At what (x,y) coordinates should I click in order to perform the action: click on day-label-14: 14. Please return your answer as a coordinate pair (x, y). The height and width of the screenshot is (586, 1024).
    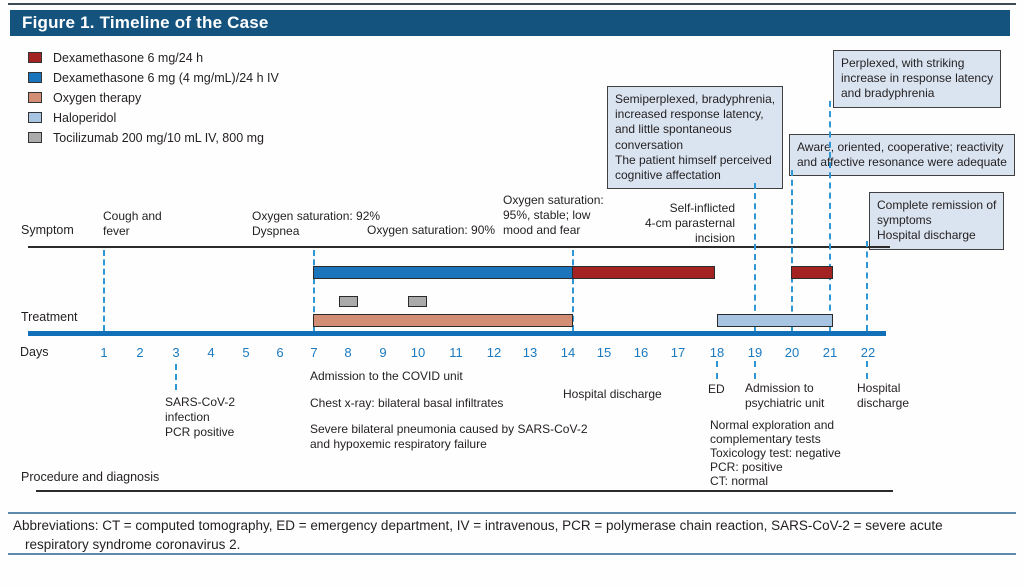
    Looking at the image, I should click on (568, 352).